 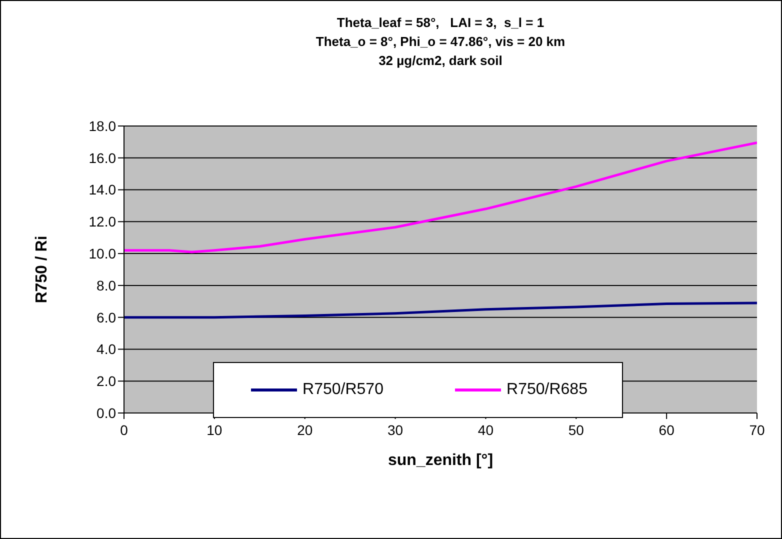 I want to click on y-tick-label: 8.0, so click(x=106, y=285).